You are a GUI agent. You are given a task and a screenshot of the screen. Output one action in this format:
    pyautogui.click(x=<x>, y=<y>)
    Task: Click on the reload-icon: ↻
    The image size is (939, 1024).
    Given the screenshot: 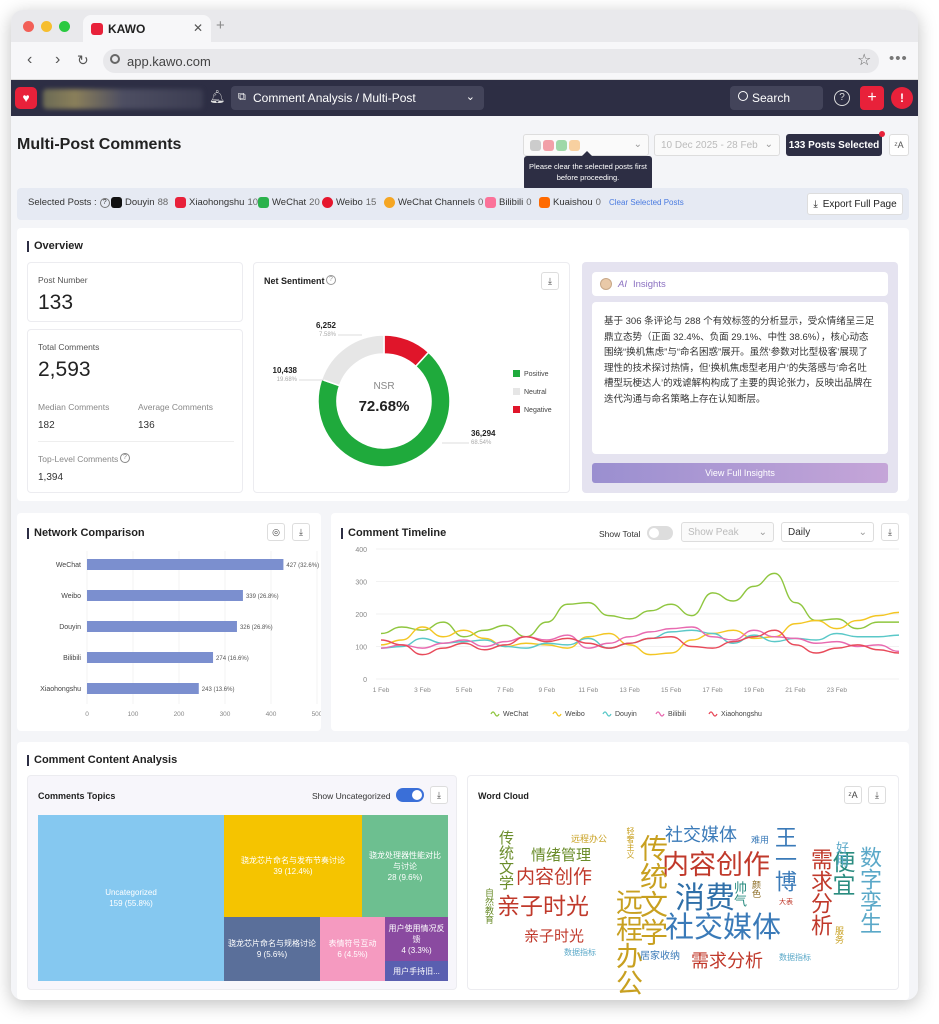 What is the action you would take?
    pyautogui.click(x=83, y=60)
    